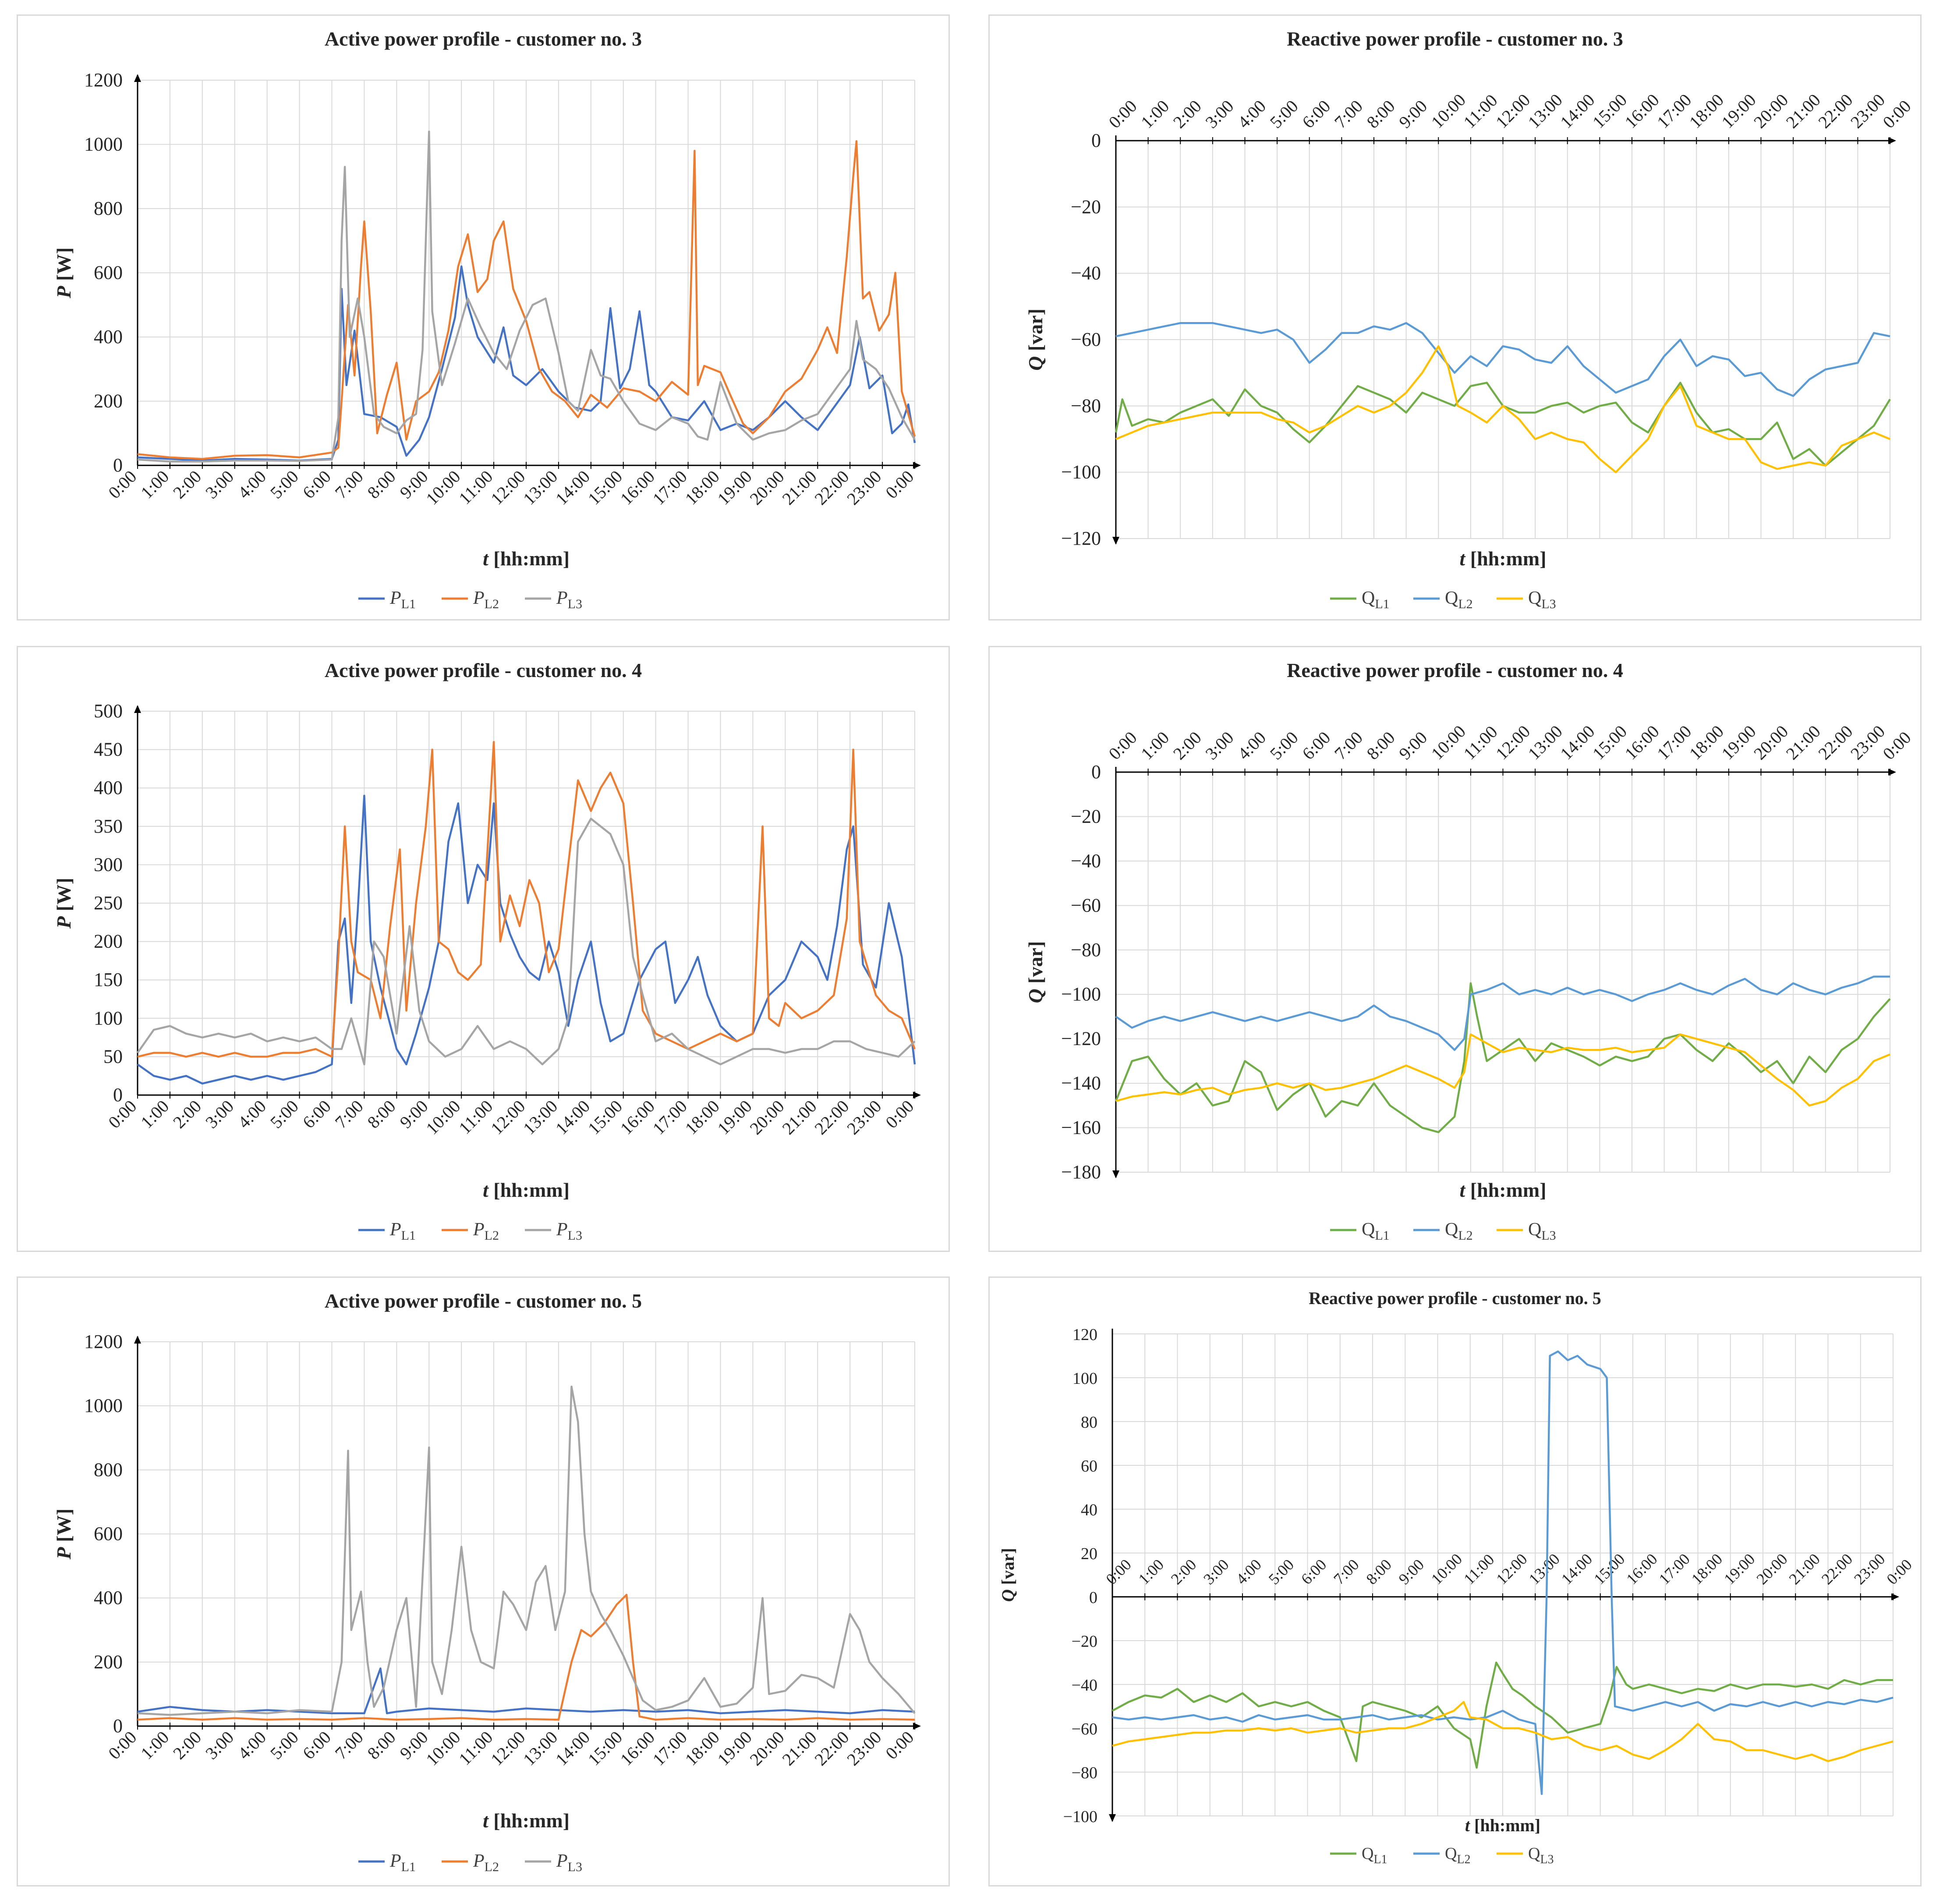 The width and height of the screenshot is (1936, 1904). Describe the element at coordinates (605, 488) in the screenshot. I see `x-tick-label: 15:00` at that location.